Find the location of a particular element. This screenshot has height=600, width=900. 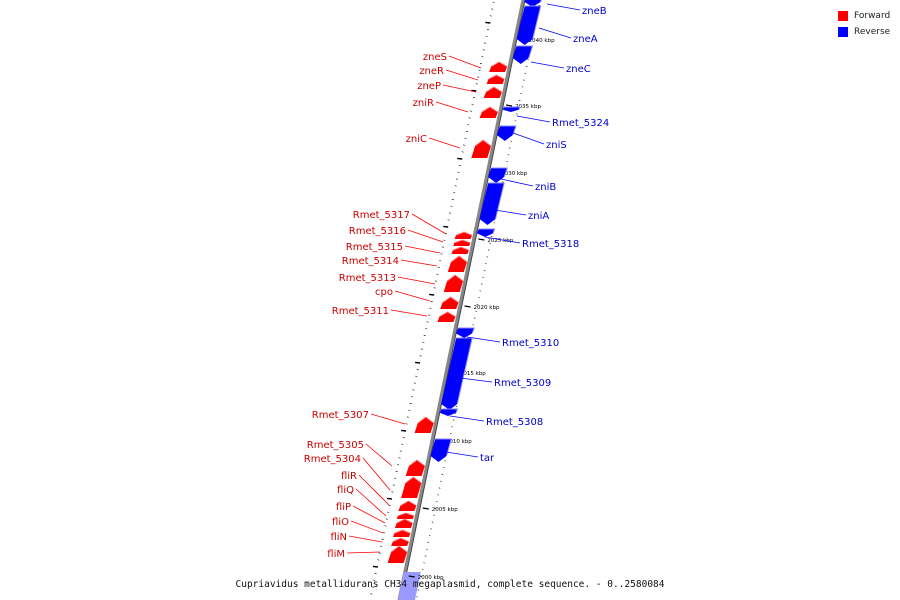

gene-Rmet_5317-edge is located at coordinates (464, 233).